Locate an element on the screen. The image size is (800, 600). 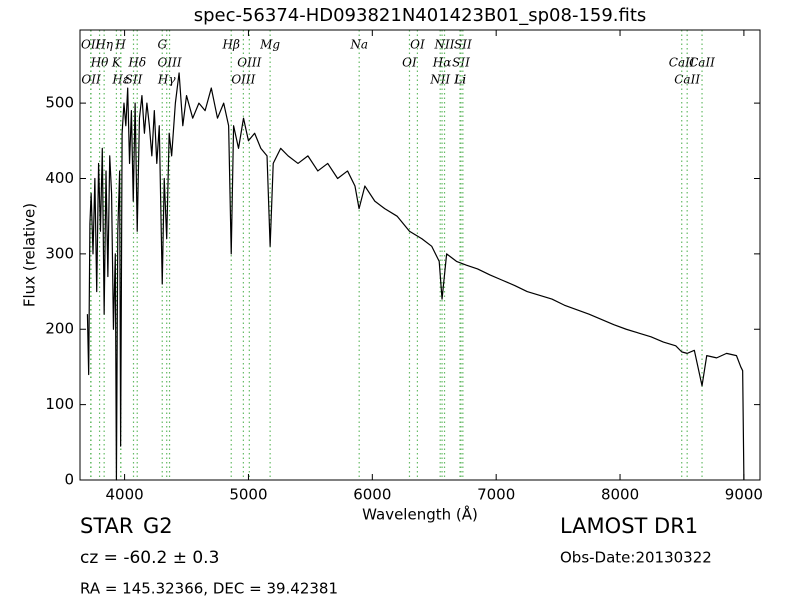
y-tick-label: 500 is located at coordinates (59, 103).